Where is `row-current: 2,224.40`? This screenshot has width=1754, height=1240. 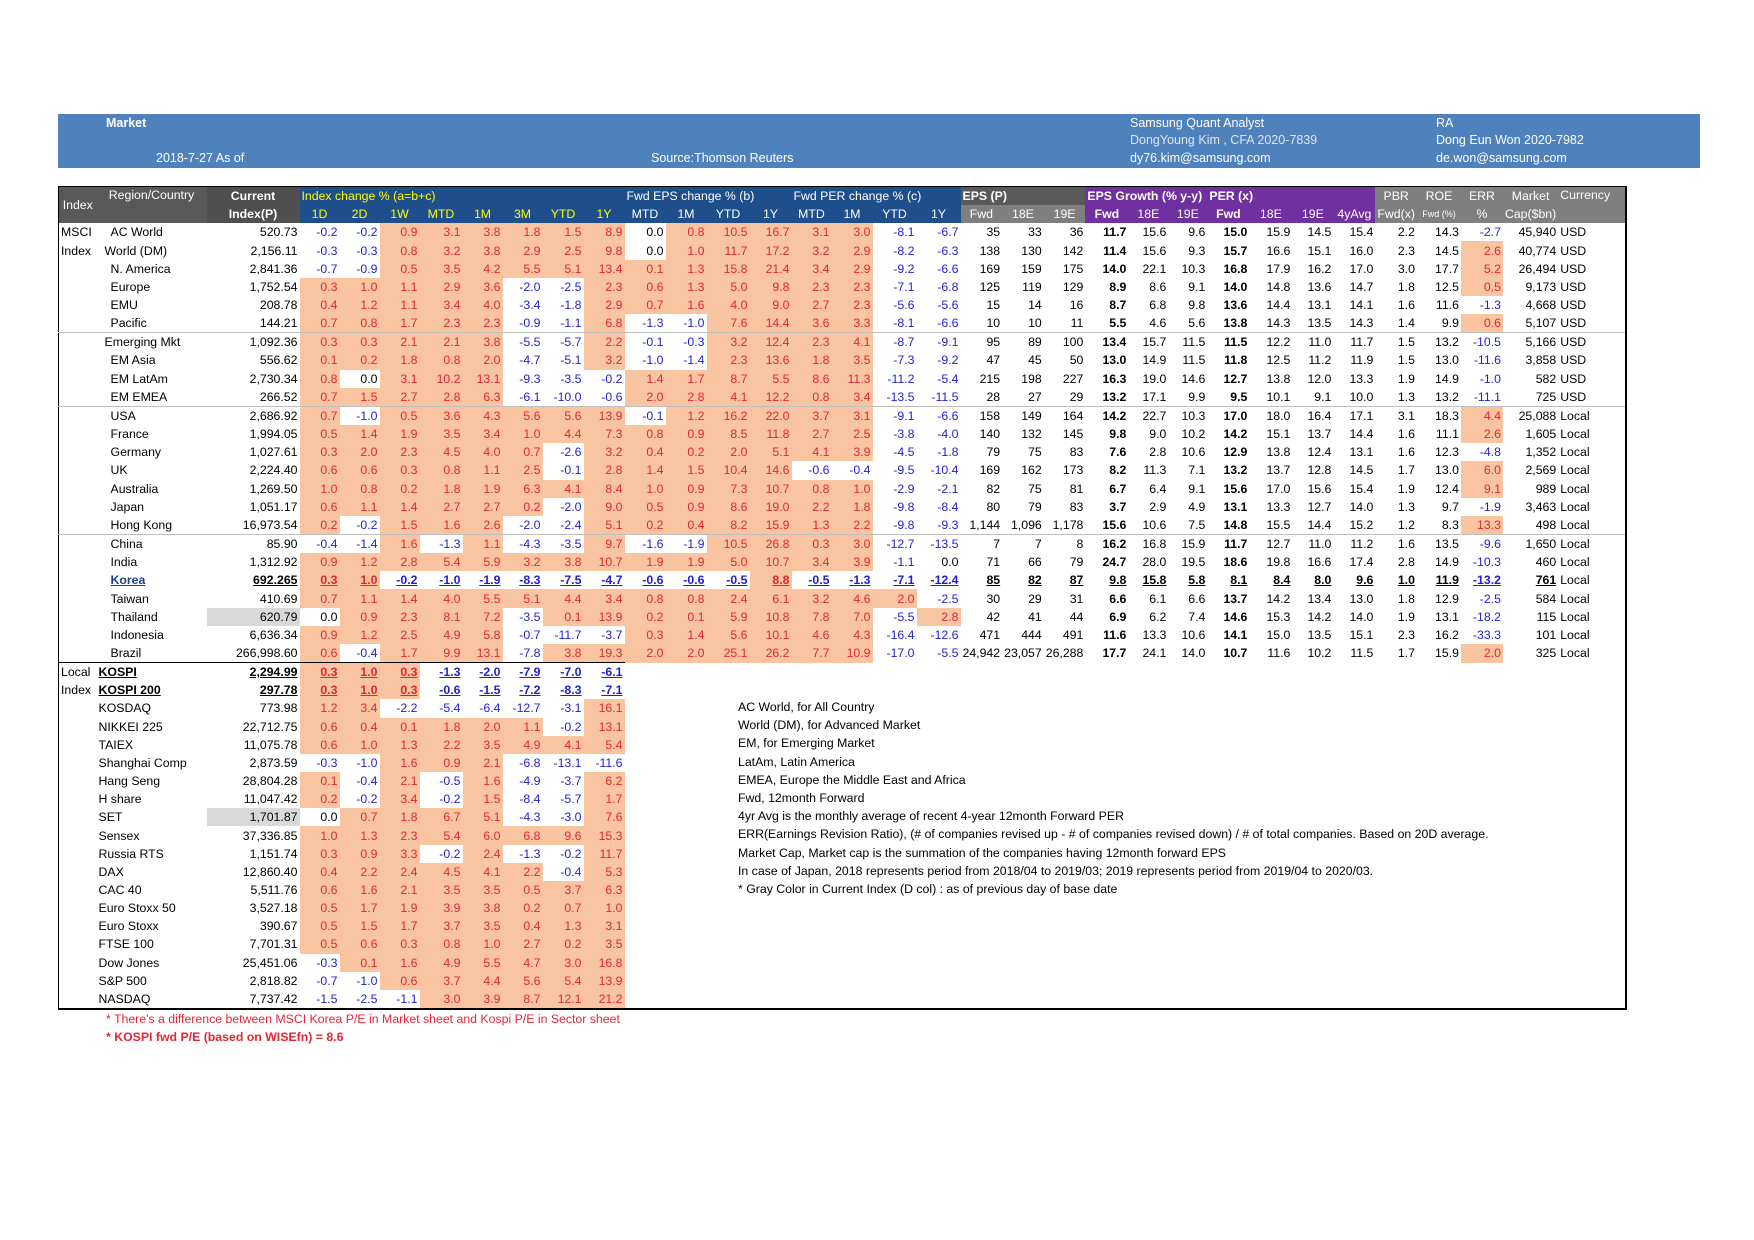
row-current: 2,224.40 is located at coordinates (273, 470).